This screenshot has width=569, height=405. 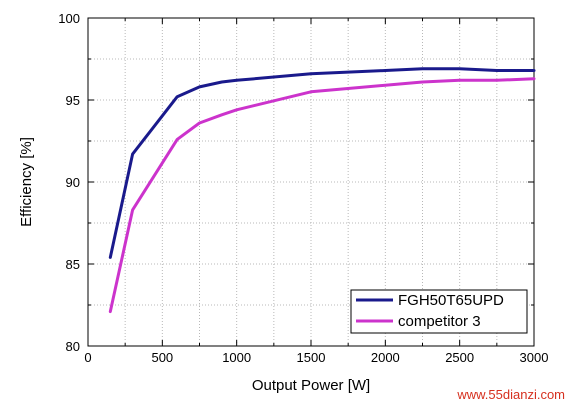 I want to click on watermark-text: www.55dianzi.com, so click(x=510, y=394).